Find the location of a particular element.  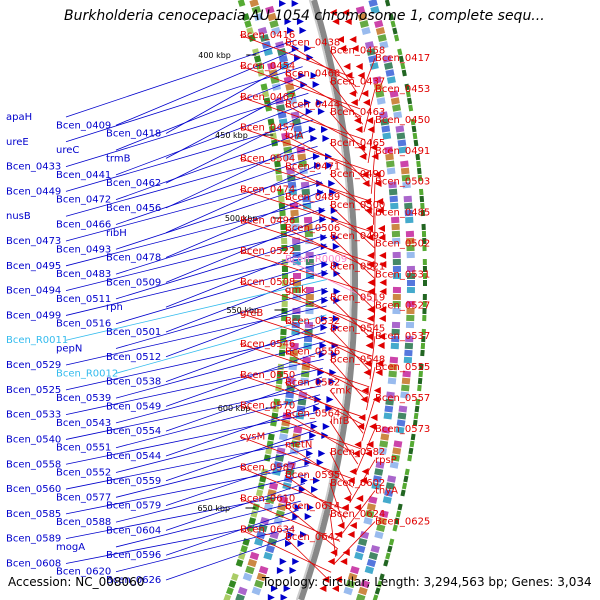

gene-label: Bcen_0573 is located at coordinates (402, 429).